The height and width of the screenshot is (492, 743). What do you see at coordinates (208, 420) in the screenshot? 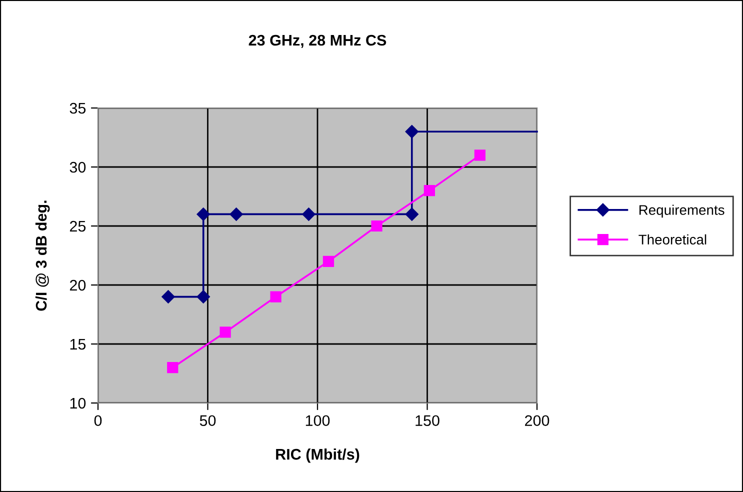
I see `x-tick-label: 50` at bounding box center [208, 420].